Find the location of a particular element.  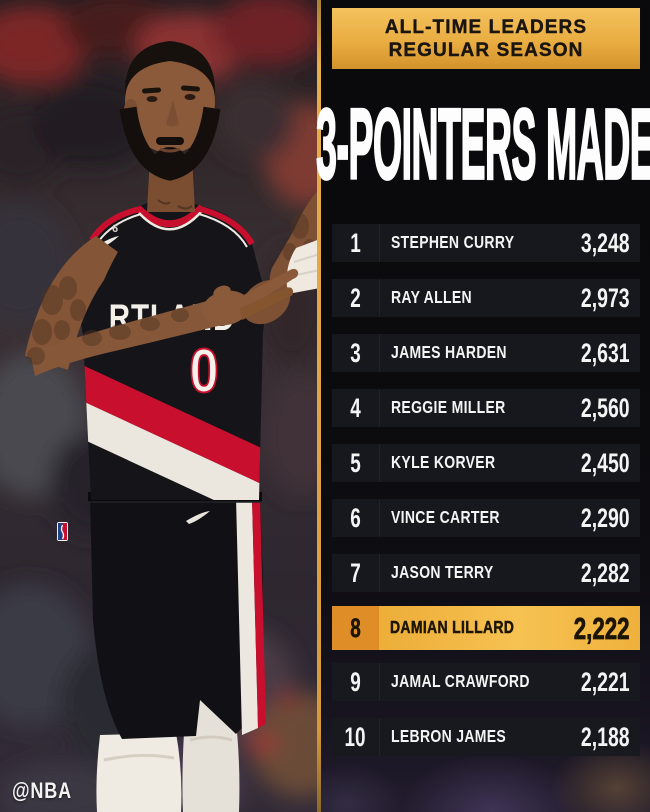

row-value: 2,282 is located at coordinates (605, 572).